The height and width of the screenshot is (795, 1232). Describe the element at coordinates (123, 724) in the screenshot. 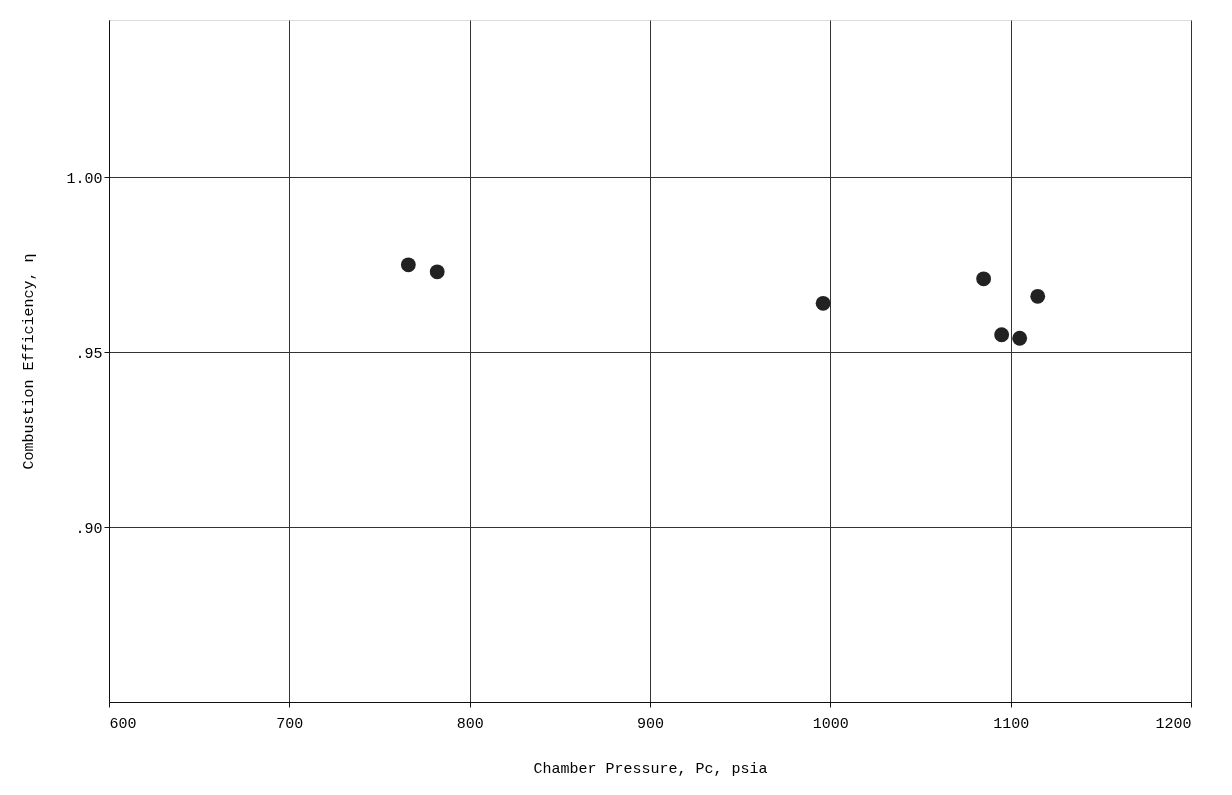

I see `x-tick-label: 600` at that location.